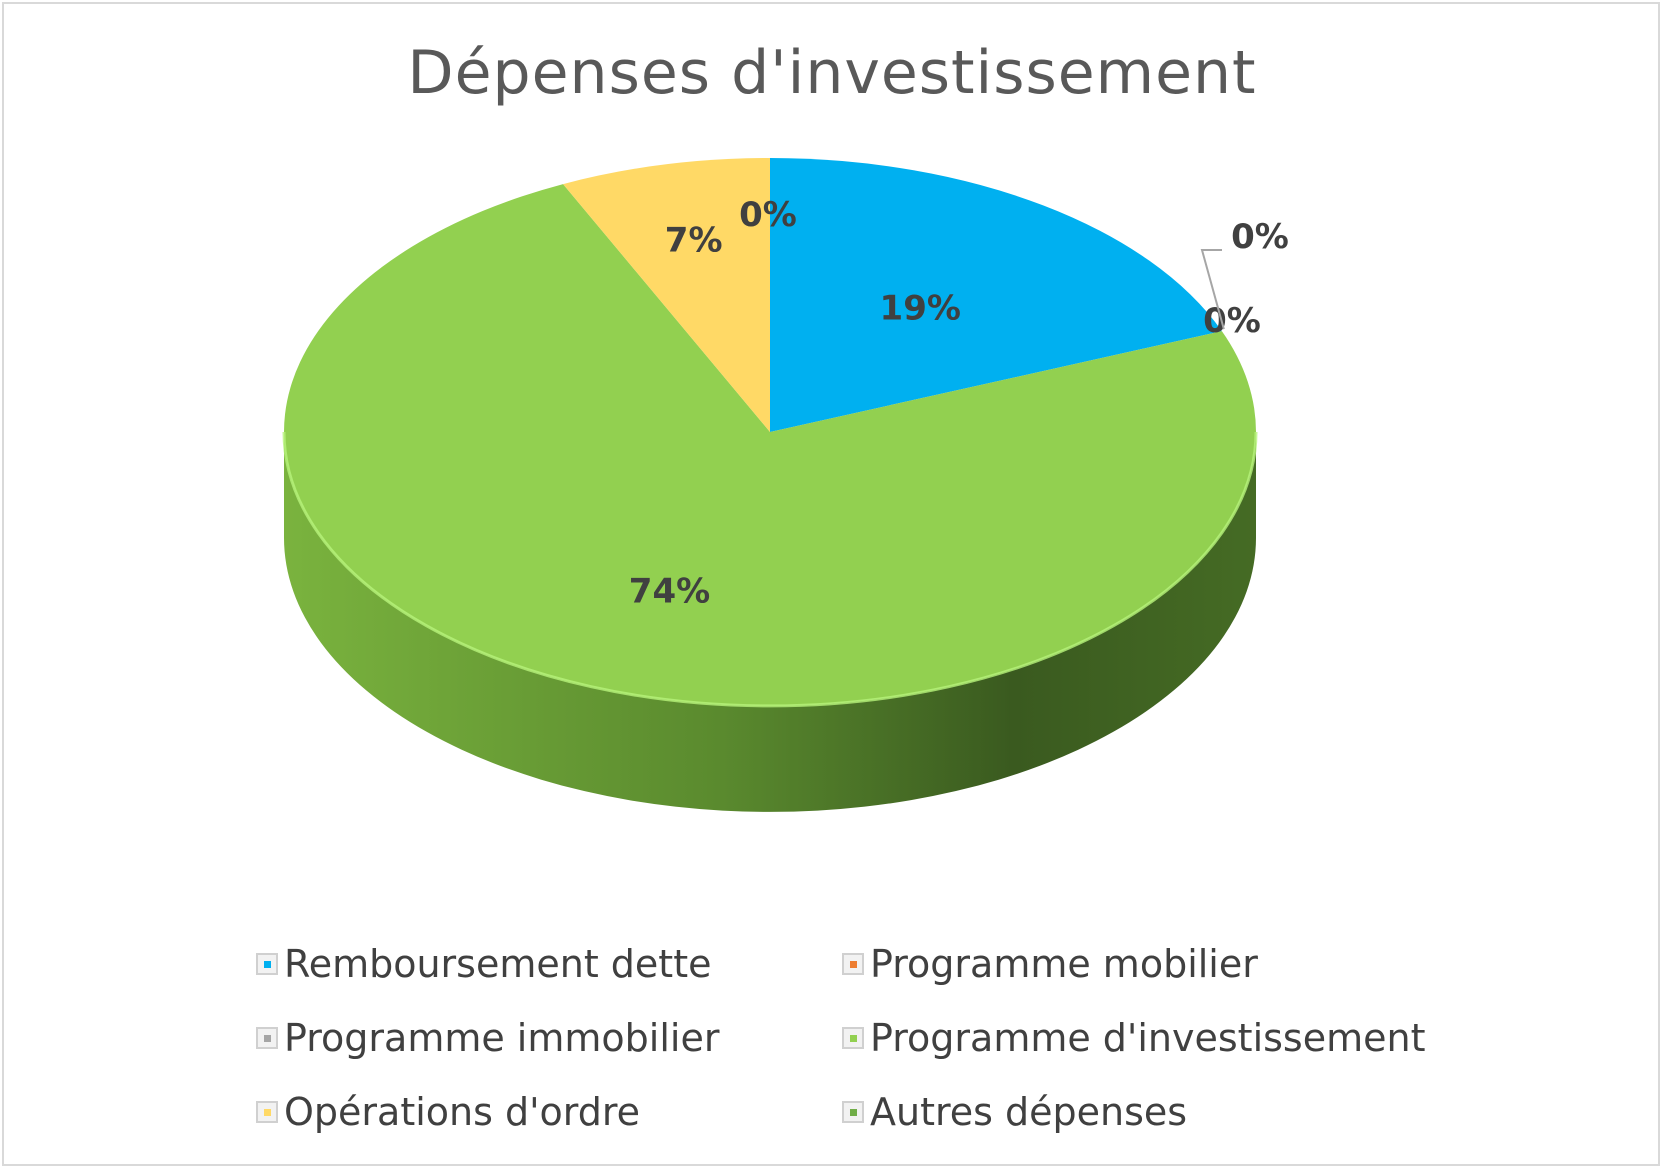 The width and height of the screenshot is (1664, 1170). What do you see at coordinates (770, 569) in the screenshot?
I see `pie-rim` at bounding box center [770, 569].